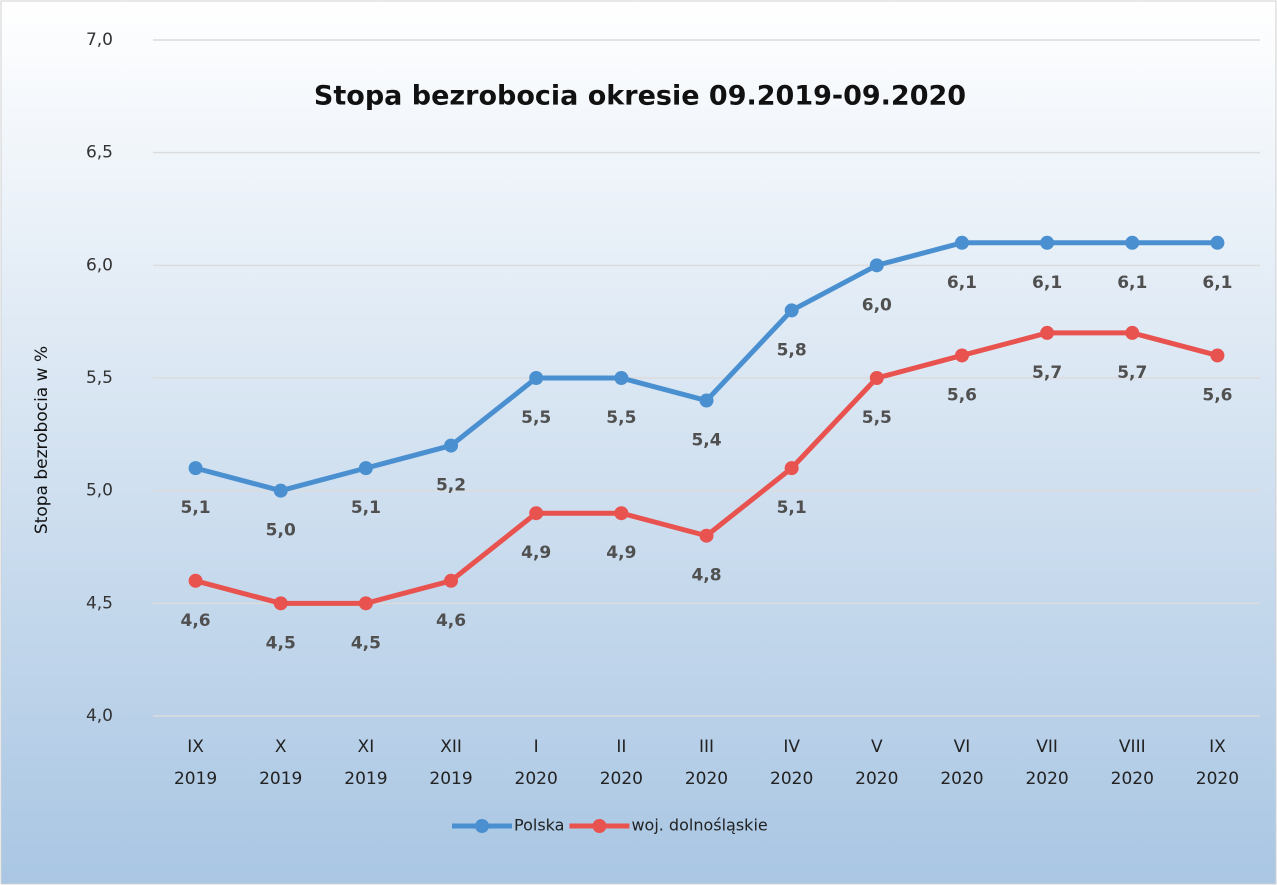 The height and width of the screenshot is (885, 1277). I want to click on chart-title: Stopa bezrobocia okresie 09.2019-09.2020, so click(640, 96).